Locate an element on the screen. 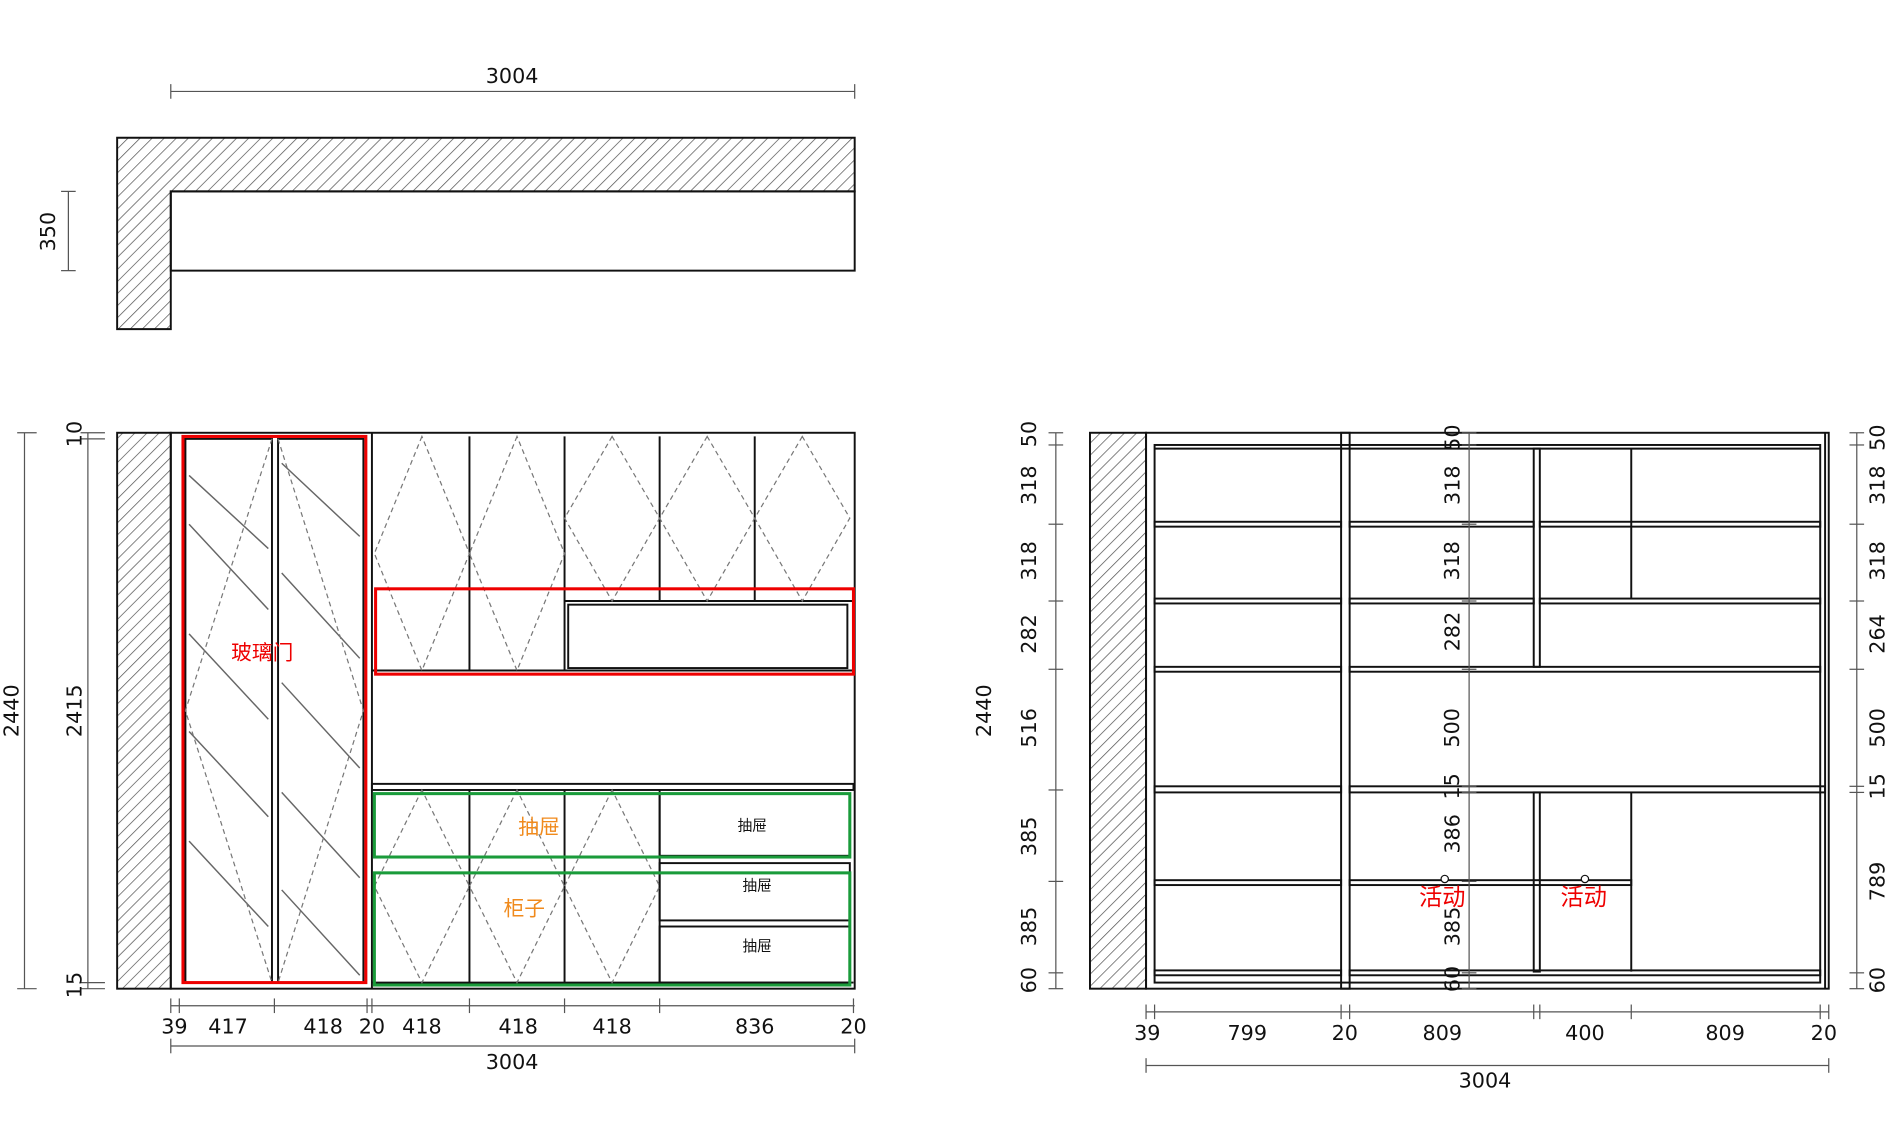 This screenshot has width=1902, height=1124. dimension-label: 516 is located at coordinates (1029, 728).